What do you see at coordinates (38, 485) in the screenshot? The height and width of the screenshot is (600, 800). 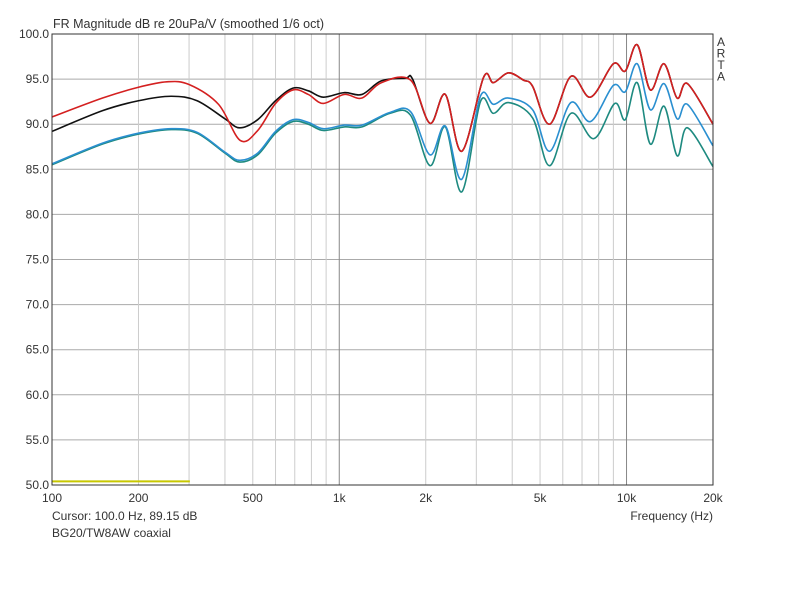 I see `y-tick-label: 50.0` at bounding box center [38, 485].